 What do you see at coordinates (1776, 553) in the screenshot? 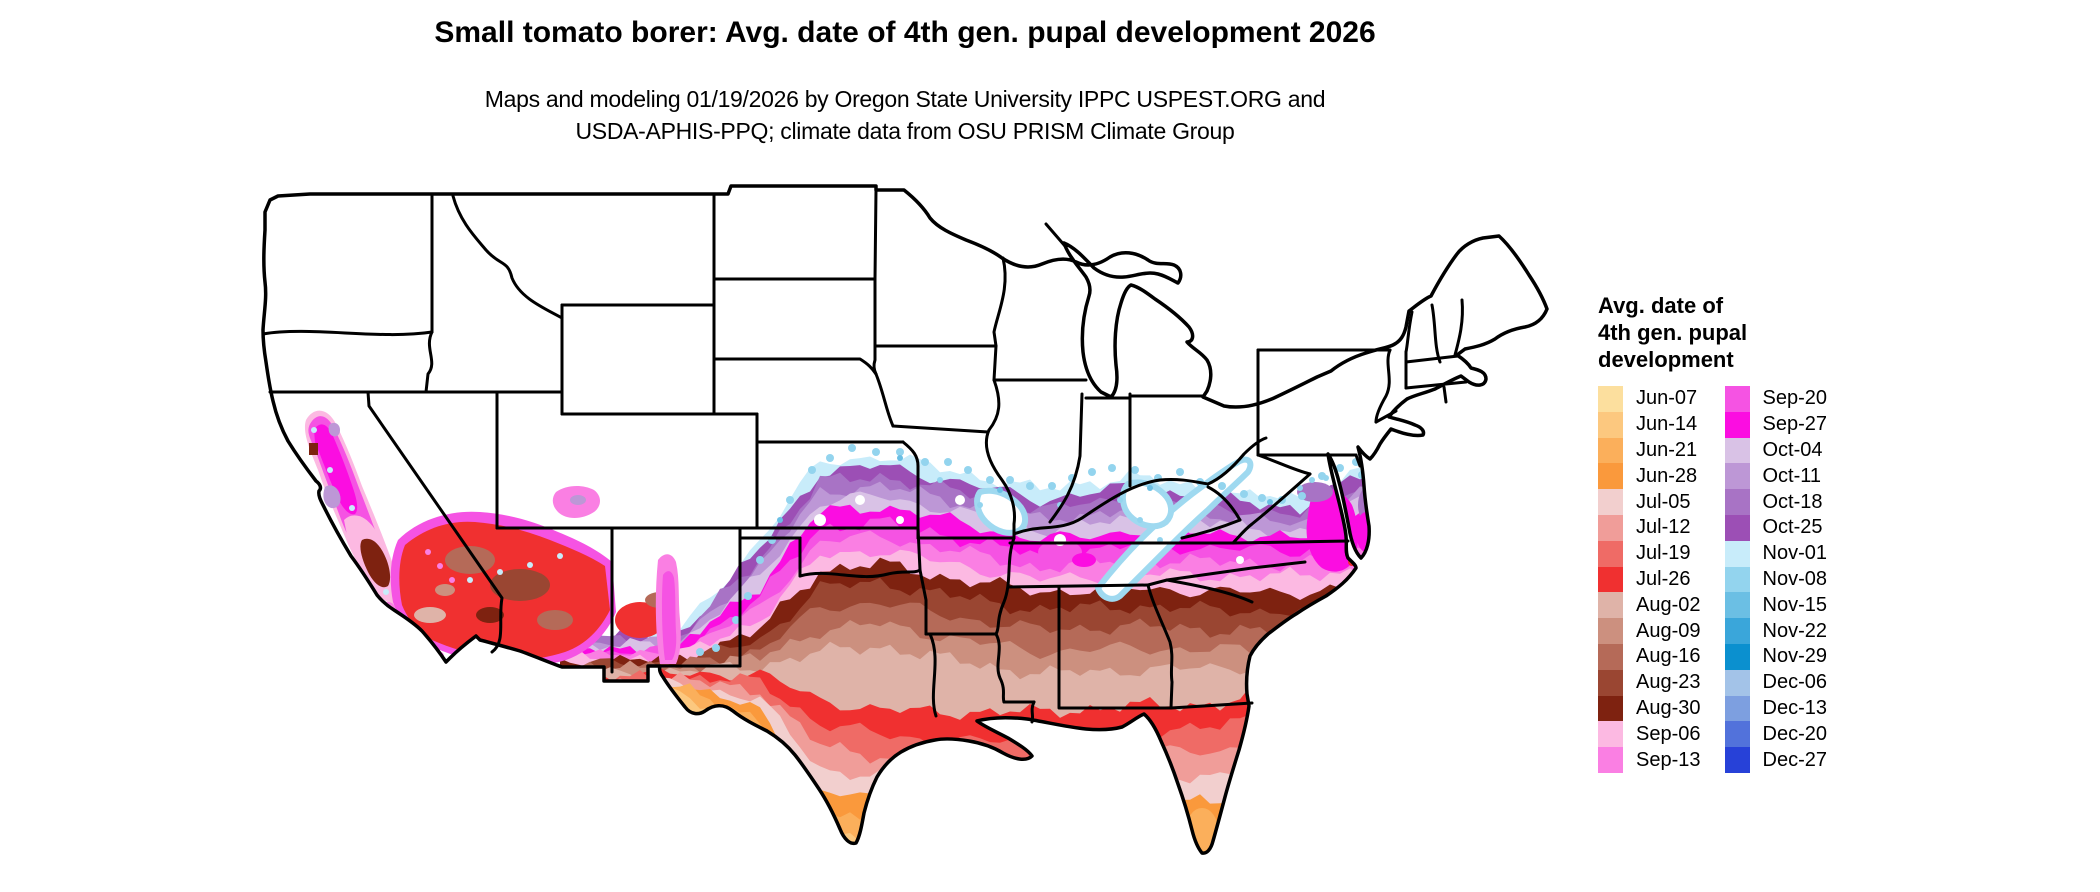
I see `legend-item: Nov-01` at bounding box center [1776, 553].